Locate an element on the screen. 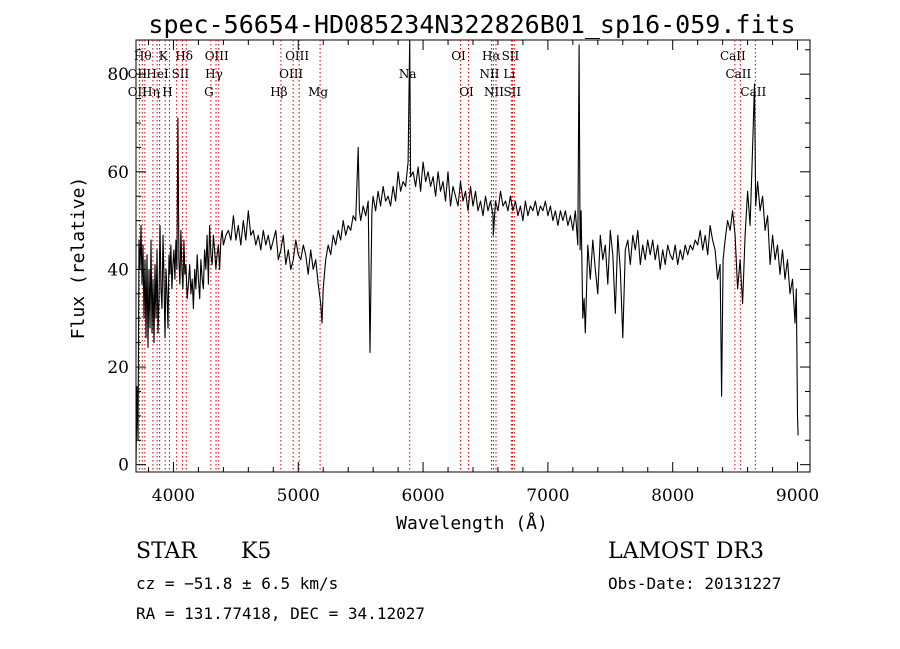  line-marker-label: Li is located at coordinates (509, 74).